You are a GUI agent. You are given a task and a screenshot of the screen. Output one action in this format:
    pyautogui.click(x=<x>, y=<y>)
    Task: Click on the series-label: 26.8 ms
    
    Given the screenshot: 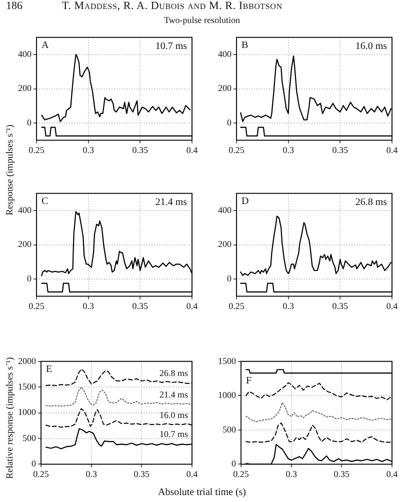 What is the action you would take?
    pyautogui.click(x=173, y=373)
    